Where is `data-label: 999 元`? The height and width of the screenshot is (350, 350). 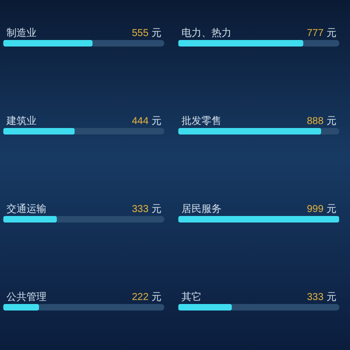
data-label: 999 元 is located at coordinates (321, 209).